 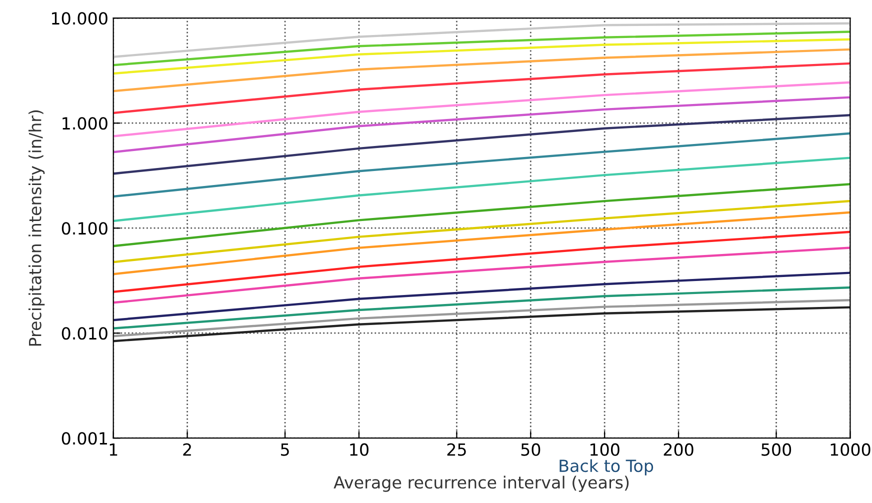 I want to click on x-axis-title: Average recurrence interval (years), so click(x=481, y=484).